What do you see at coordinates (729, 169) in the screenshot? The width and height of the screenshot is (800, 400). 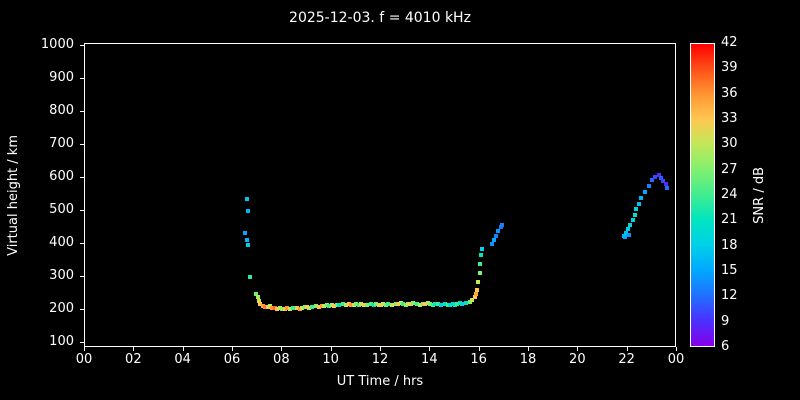 I see `colorbar-tick-label: 27` at bounding box center [729, 169].